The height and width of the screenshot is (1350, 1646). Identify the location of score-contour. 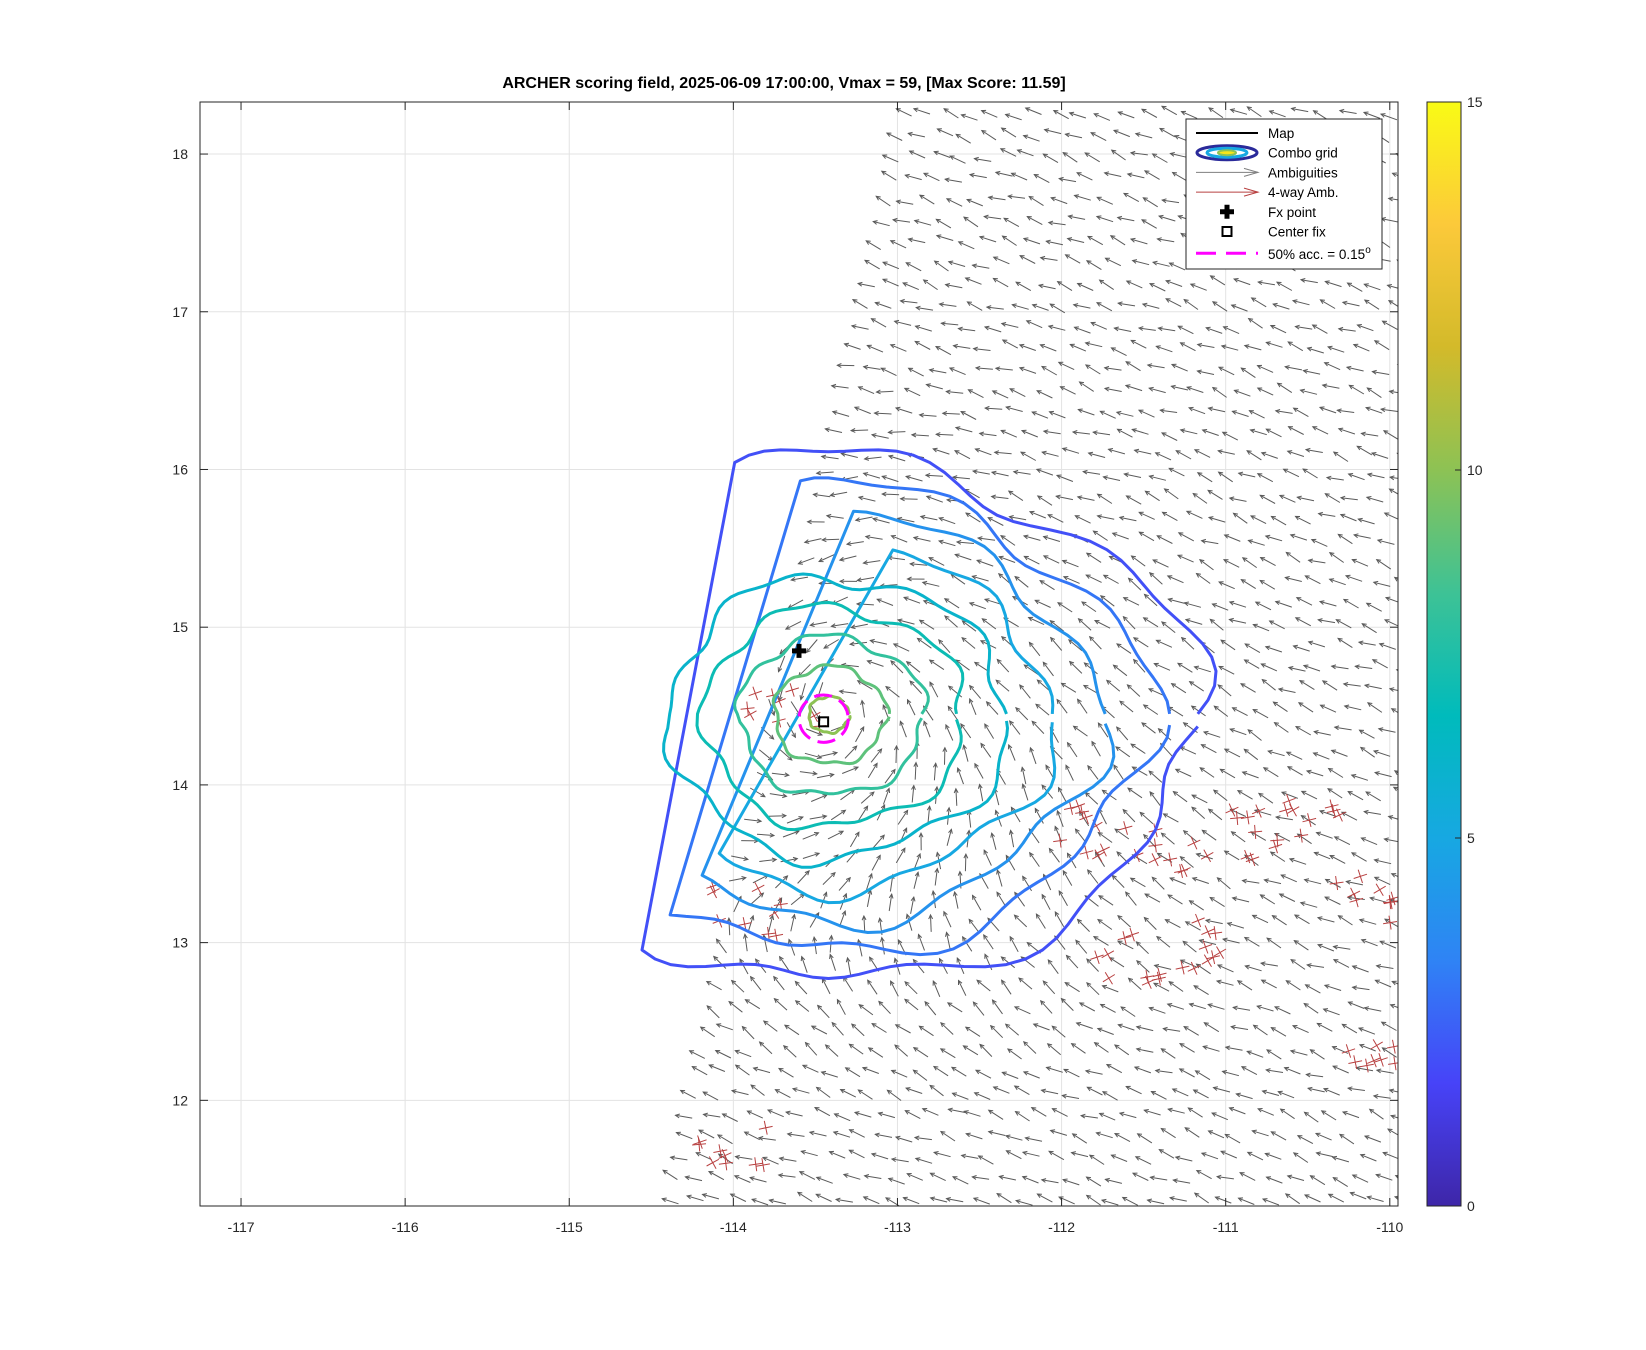
(830, 716).